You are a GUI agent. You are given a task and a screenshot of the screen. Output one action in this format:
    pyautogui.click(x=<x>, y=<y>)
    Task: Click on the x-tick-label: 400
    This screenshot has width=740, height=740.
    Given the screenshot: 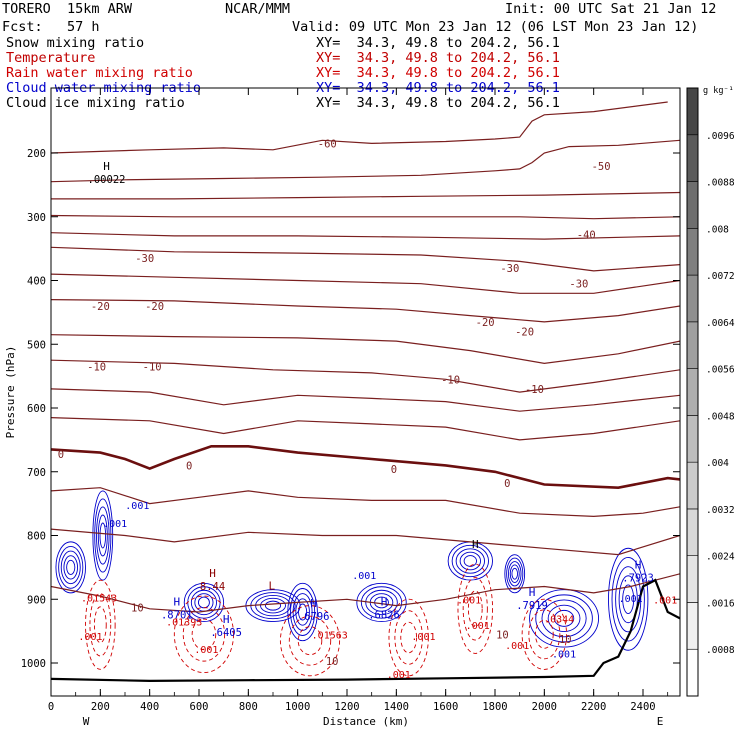 What is the action you would take?
    pyautogui.click(x=149, y=707)
    